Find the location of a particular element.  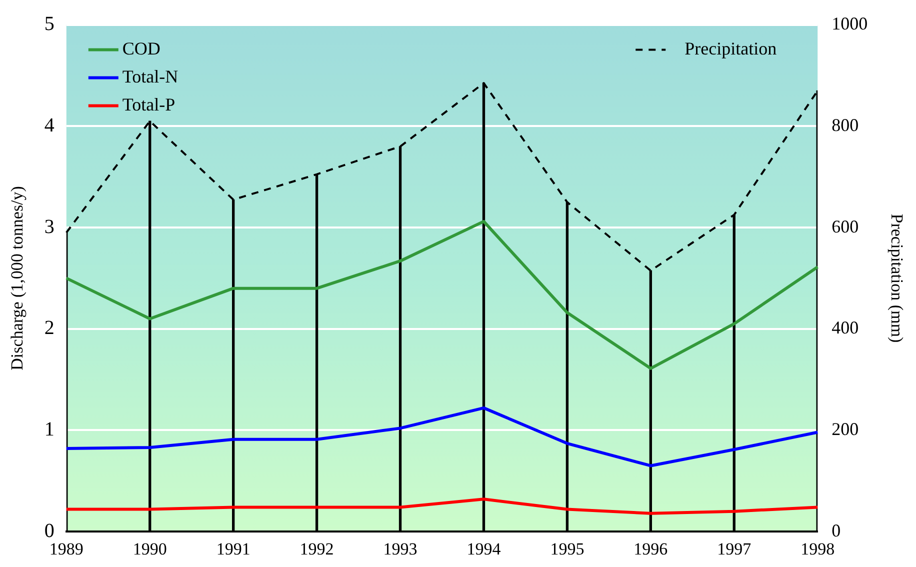

y2-tick-label: 1000 is located at coordinates (850, 24).